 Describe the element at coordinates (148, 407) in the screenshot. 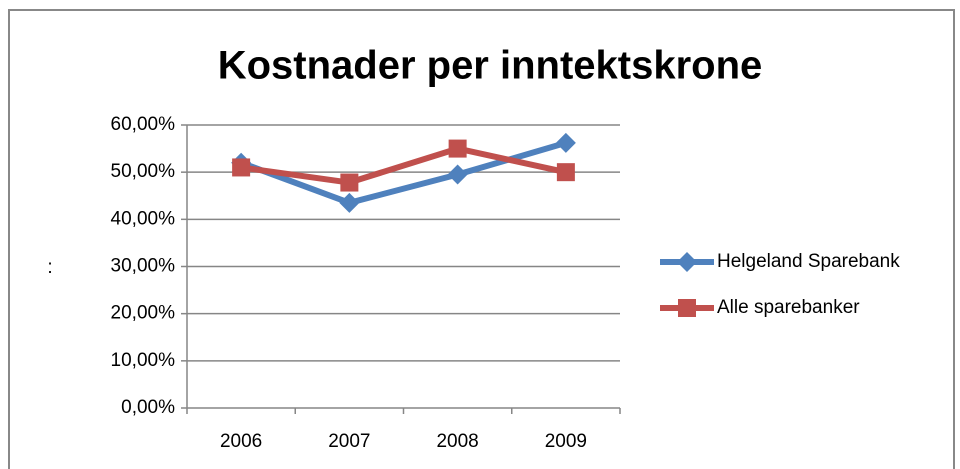

I see `y-tick-label: 0,00%` at that location.